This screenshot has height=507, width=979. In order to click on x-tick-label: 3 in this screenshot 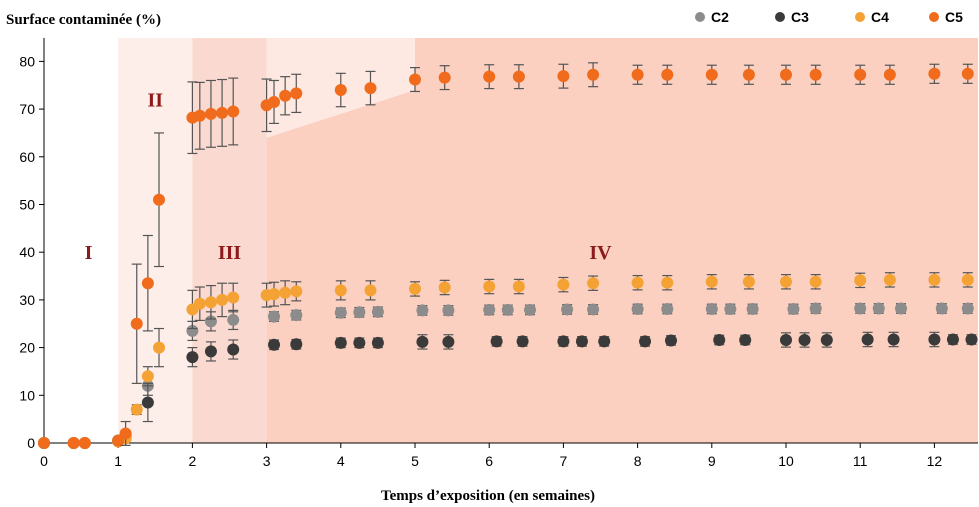, I will do `click(267, 461)`.